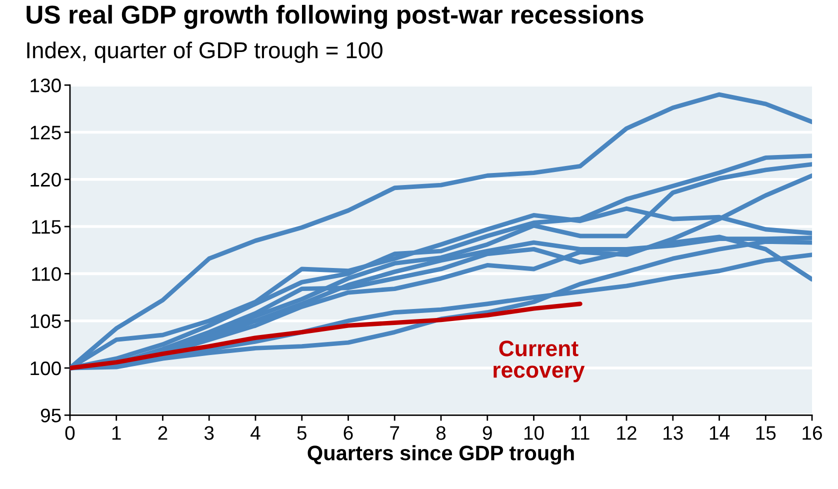 The height and width of the screenshot is (489, 838). I want to click on x-axis-title: Quarters since GDP trough, so click(441, 455).